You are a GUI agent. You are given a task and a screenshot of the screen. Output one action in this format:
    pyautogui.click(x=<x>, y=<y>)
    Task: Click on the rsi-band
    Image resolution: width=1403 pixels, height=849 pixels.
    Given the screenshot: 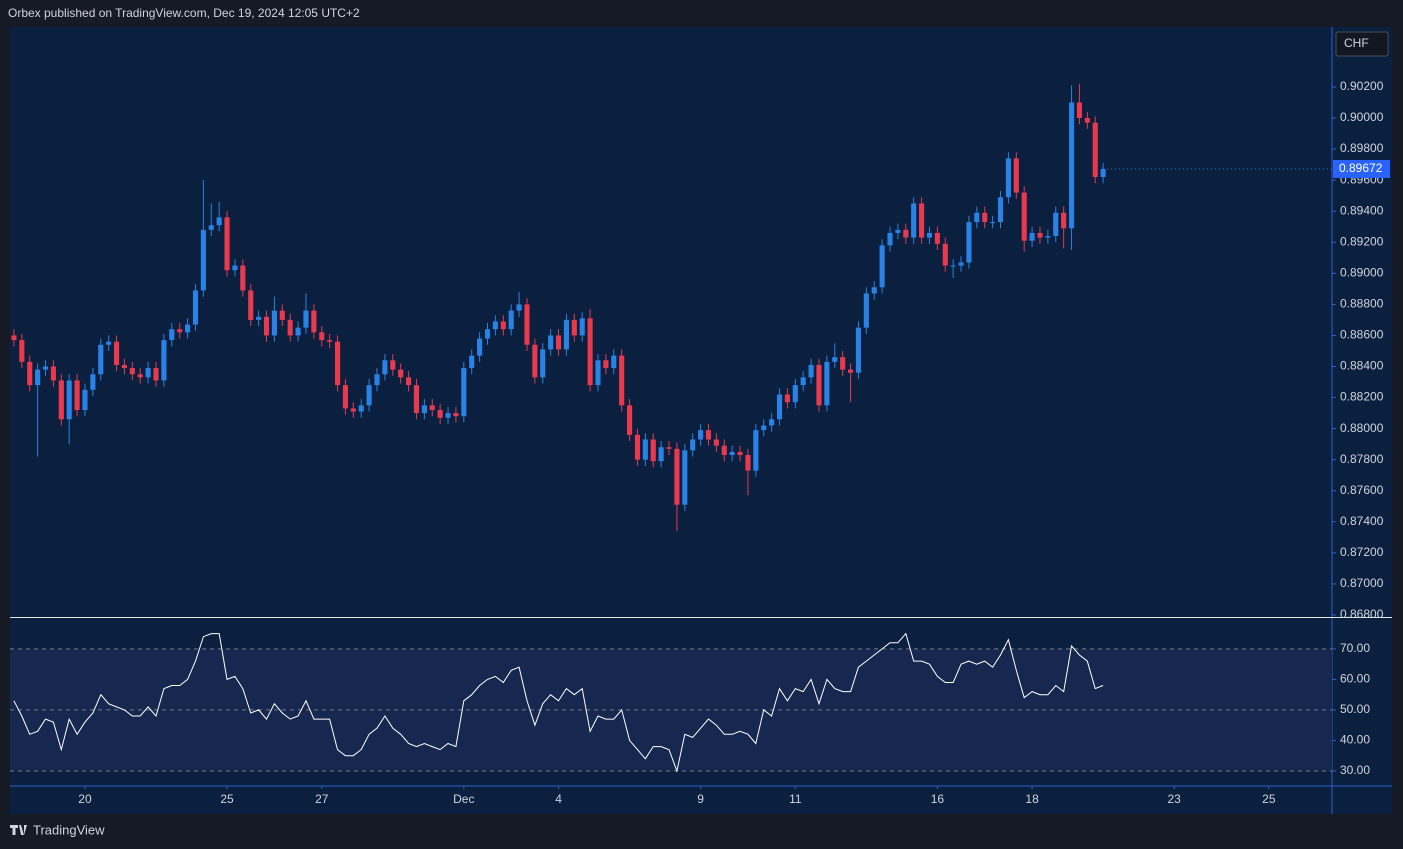 What is the action you would take?
    pyautogui.click(x=671, y=709)
    